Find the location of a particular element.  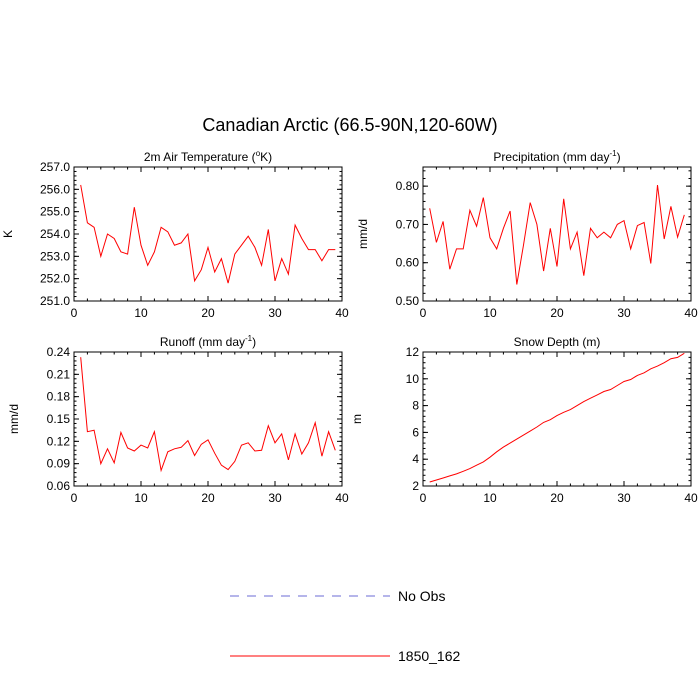

legend: No Obs 1850_162 is located at coordinates (345, 626).